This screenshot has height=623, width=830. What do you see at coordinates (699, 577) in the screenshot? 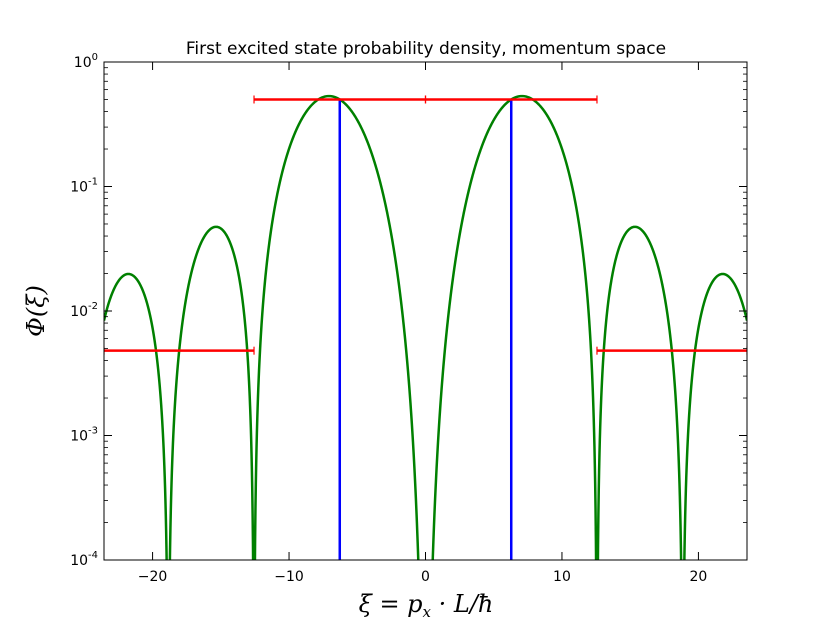
I see `x-tick-label: 20` at bounding box center [699, 577].